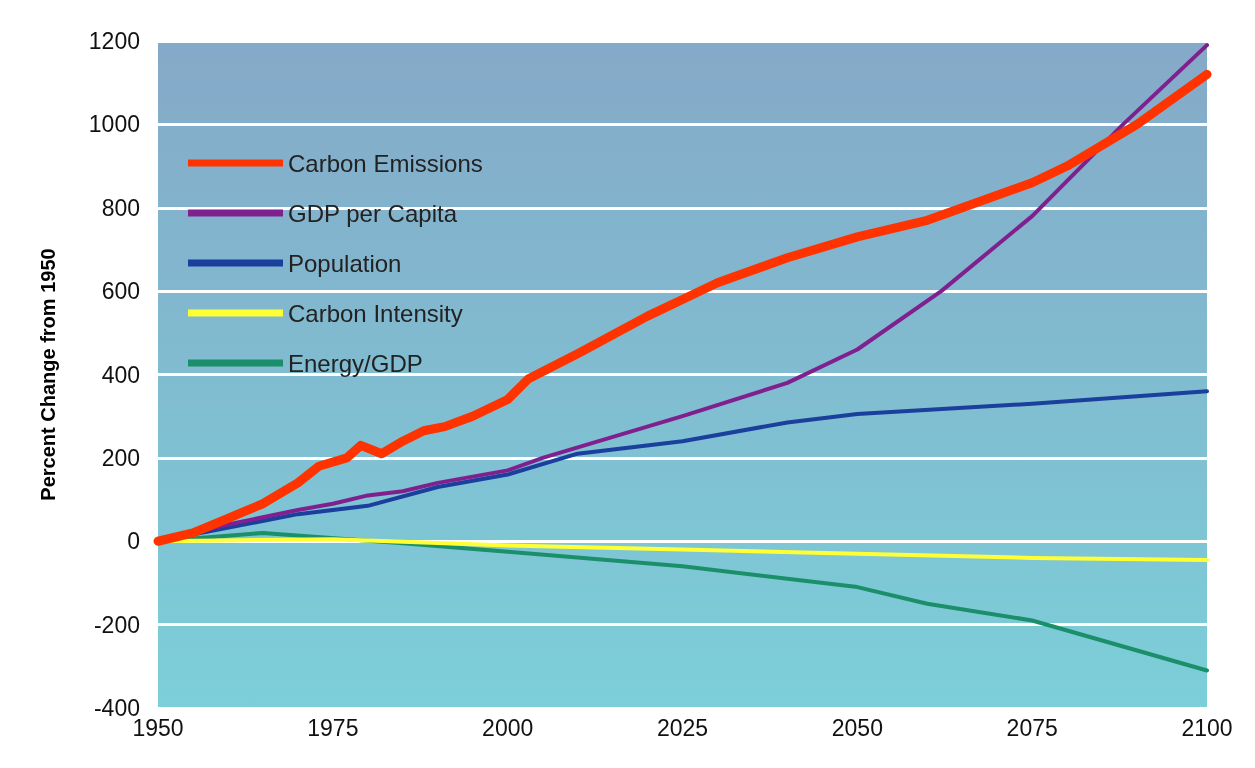  What do you see at coordinates (682, 727) in the screenshot?
I see `x-tick-label: 2025` at bounding box center [682, 727].